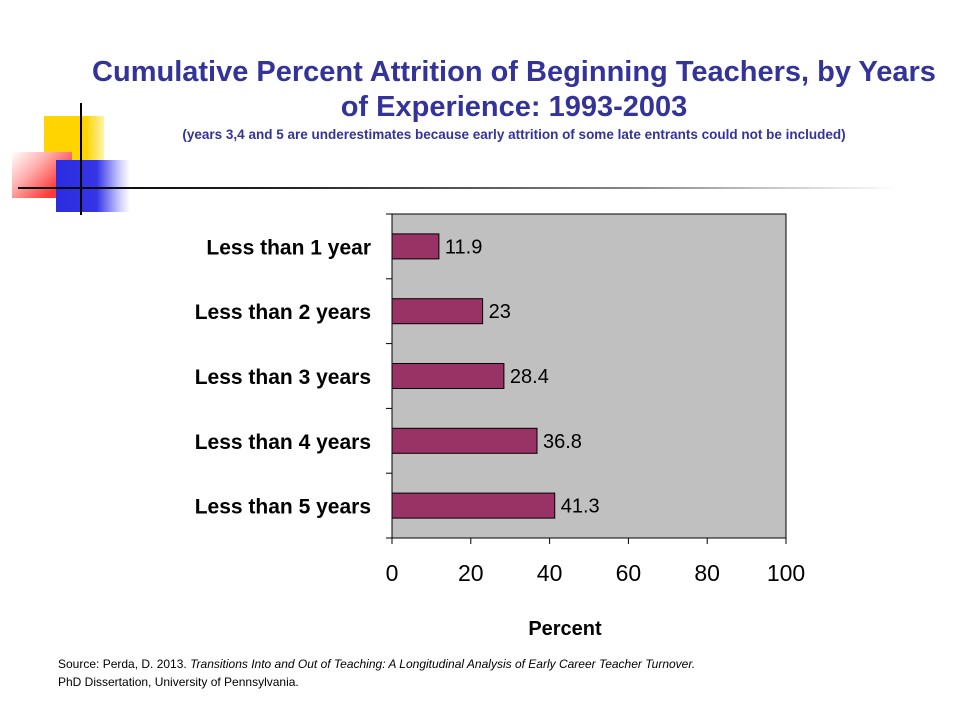 This screenshot has width=960, height=720. What do you see at coordinates (283, 507) in the screenshot?
I see `category-label: Less than 5 years` at bounding box center [283, 507].